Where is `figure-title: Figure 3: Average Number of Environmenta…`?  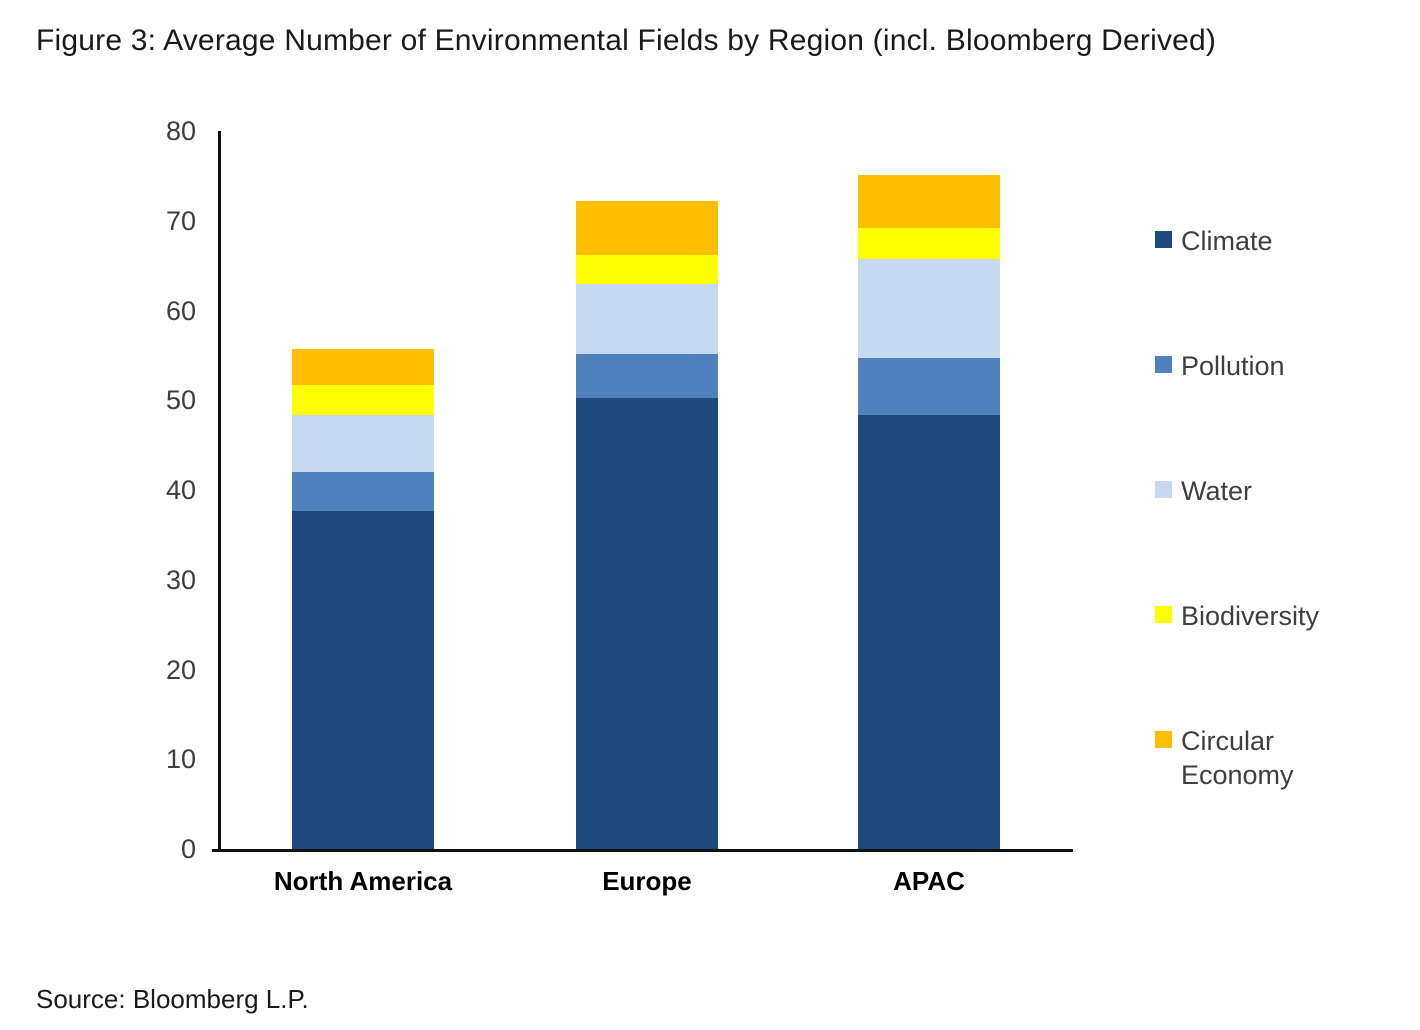 figure-title: Figure 3: Average Number of Environmenta… is located at coordinates (626, 40).